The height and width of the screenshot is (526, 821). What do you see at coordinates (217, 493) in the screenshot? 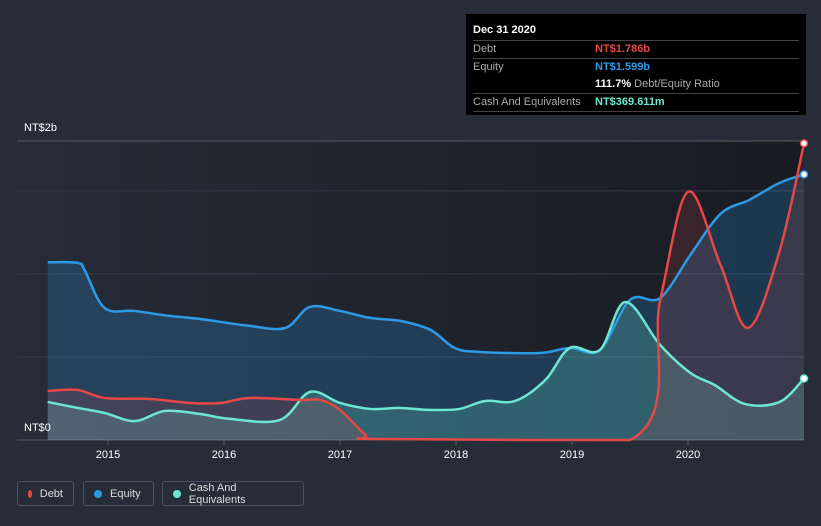
I see `legend-label: Cash And Equivalents` at bounding box center [217, 493].